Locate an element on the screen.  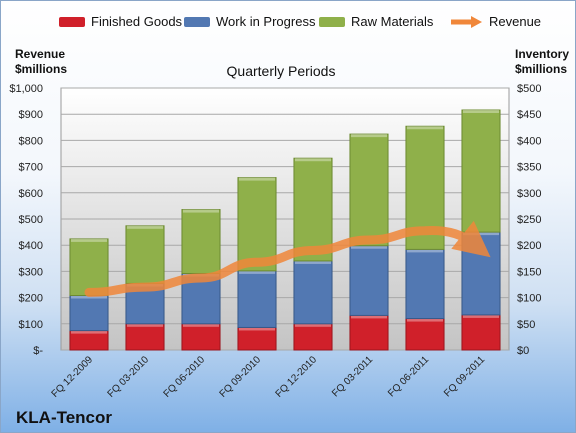
x-tick-label: FQ 03-2011 is located at coordinates (352, 376).